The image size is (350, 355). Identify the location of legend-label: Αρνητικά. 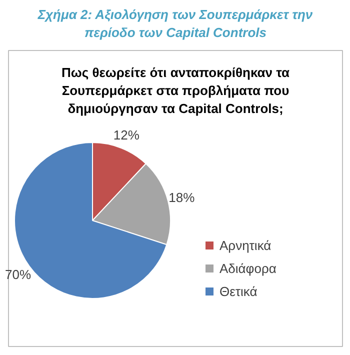
(246, 245).